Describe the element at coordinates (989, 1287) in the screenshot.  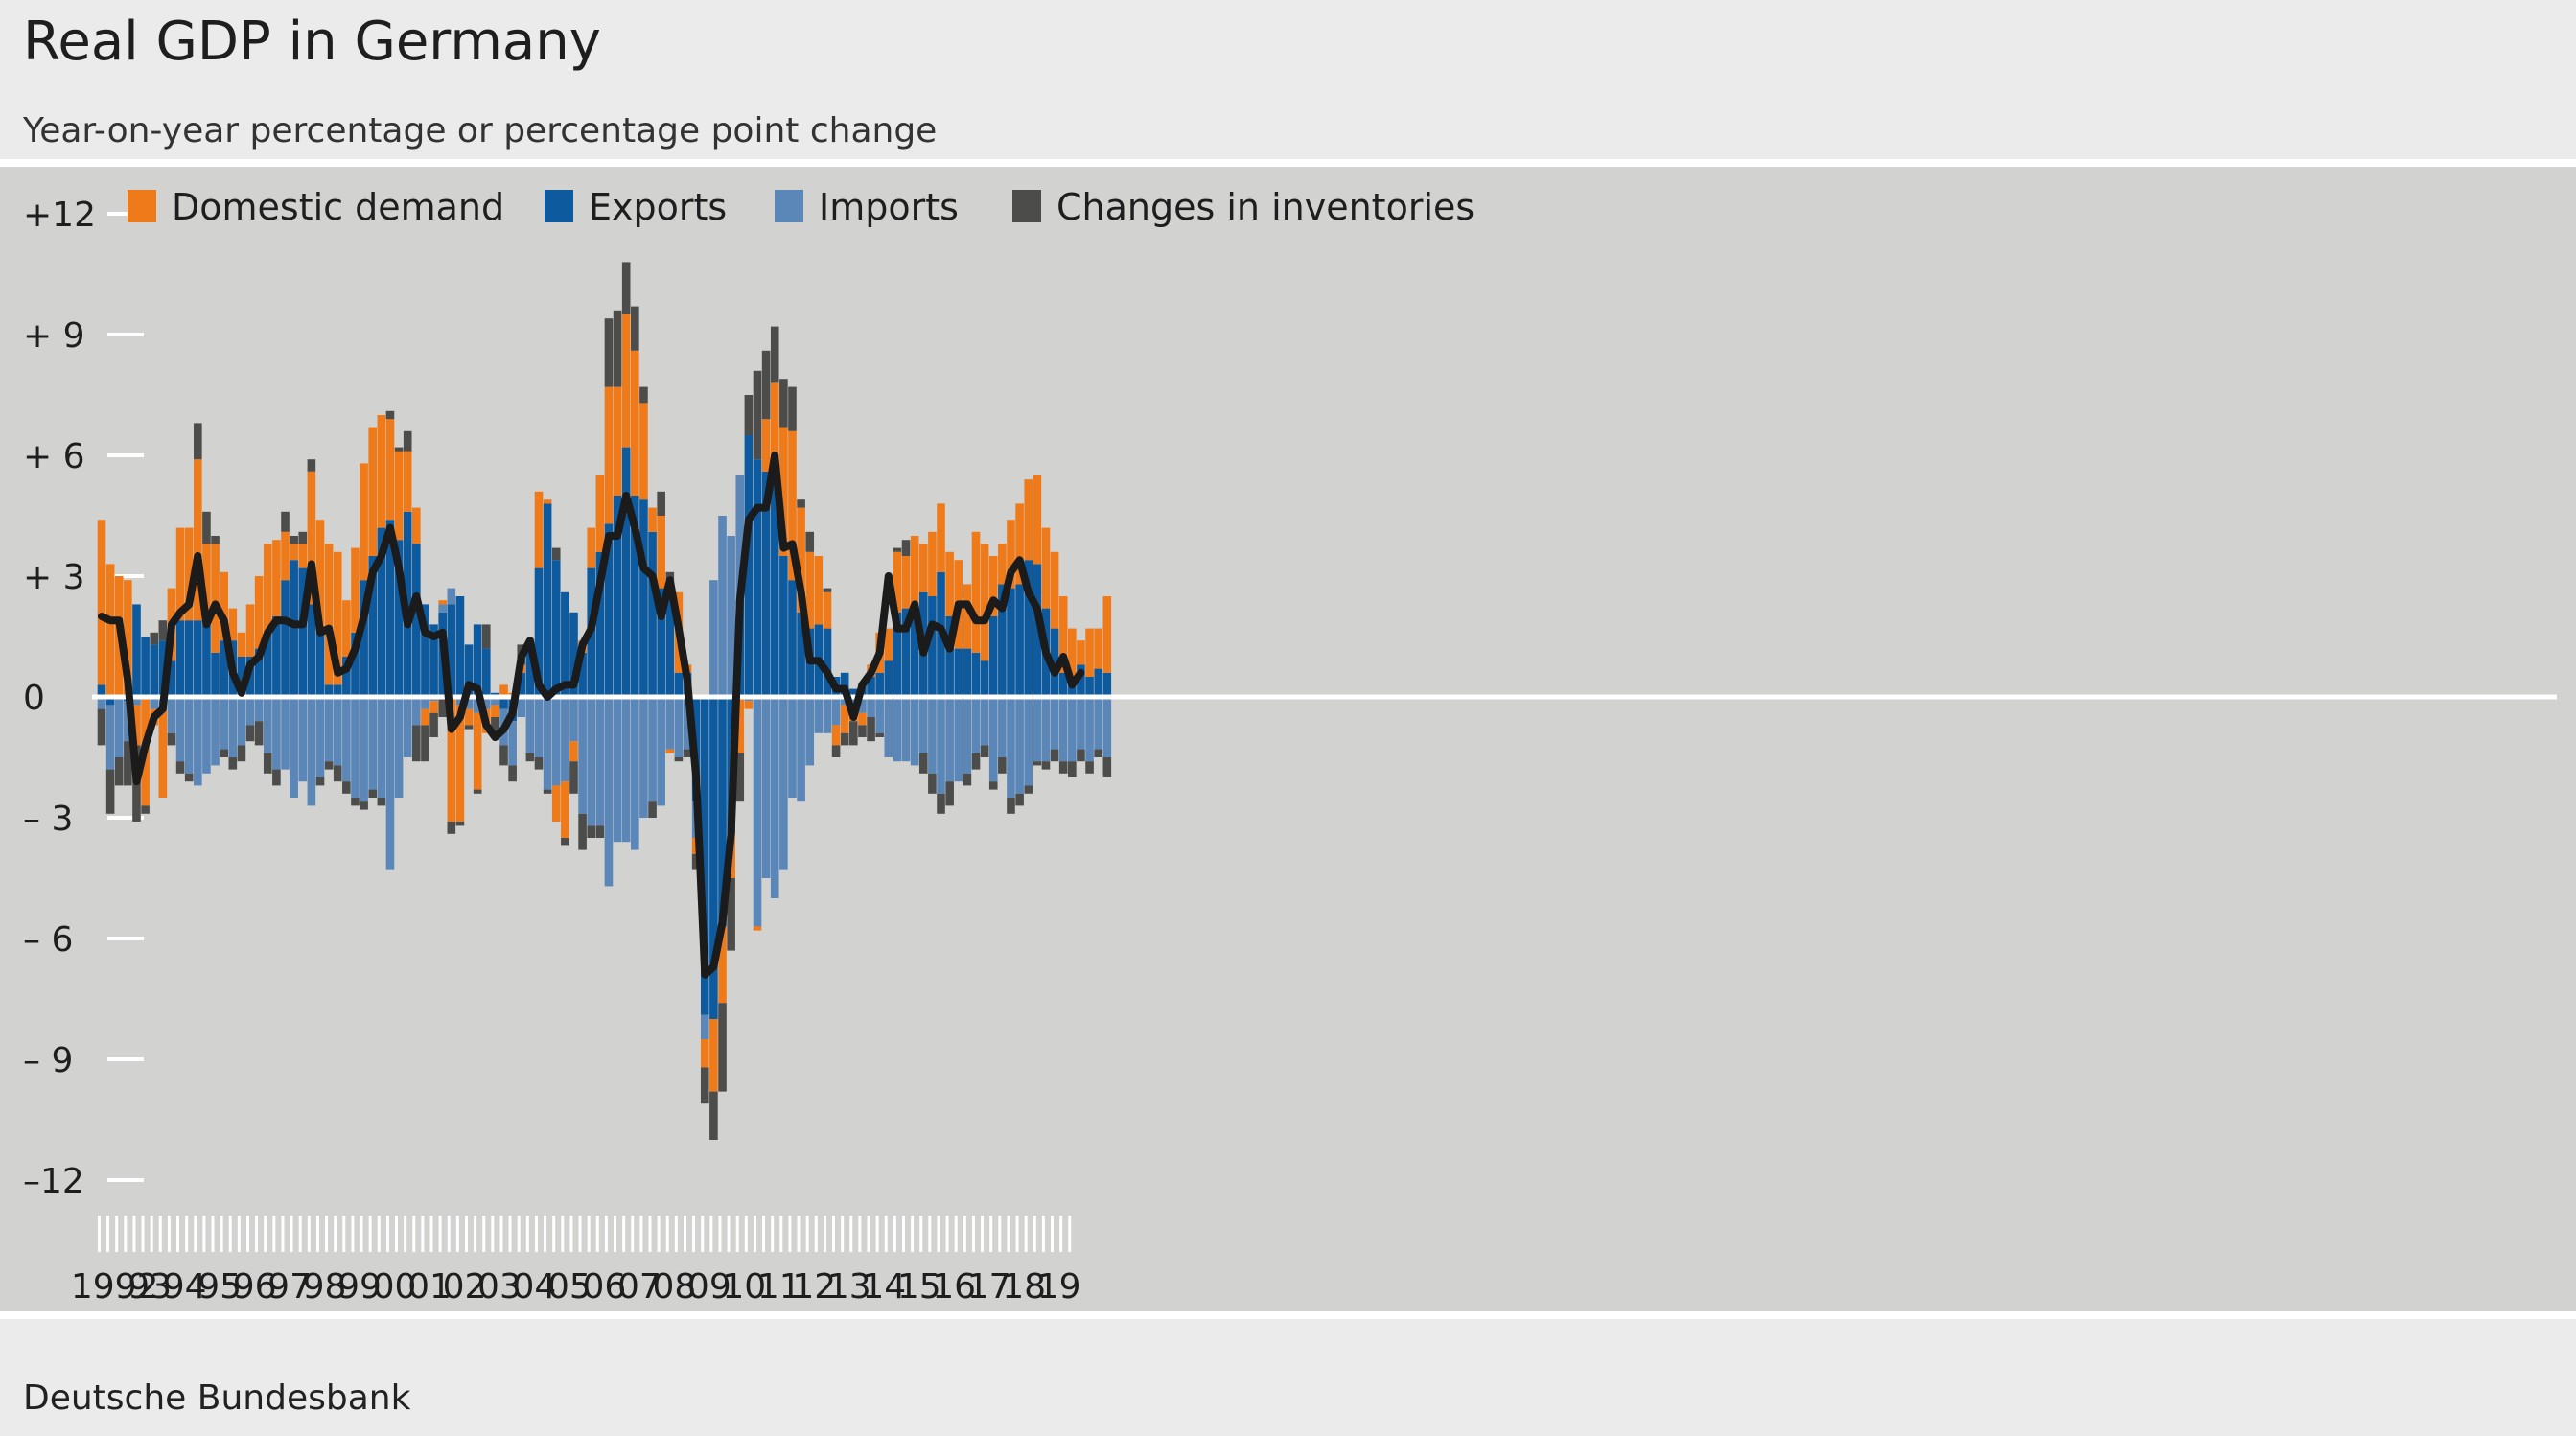
I see `x-year-label: 17` at that location.